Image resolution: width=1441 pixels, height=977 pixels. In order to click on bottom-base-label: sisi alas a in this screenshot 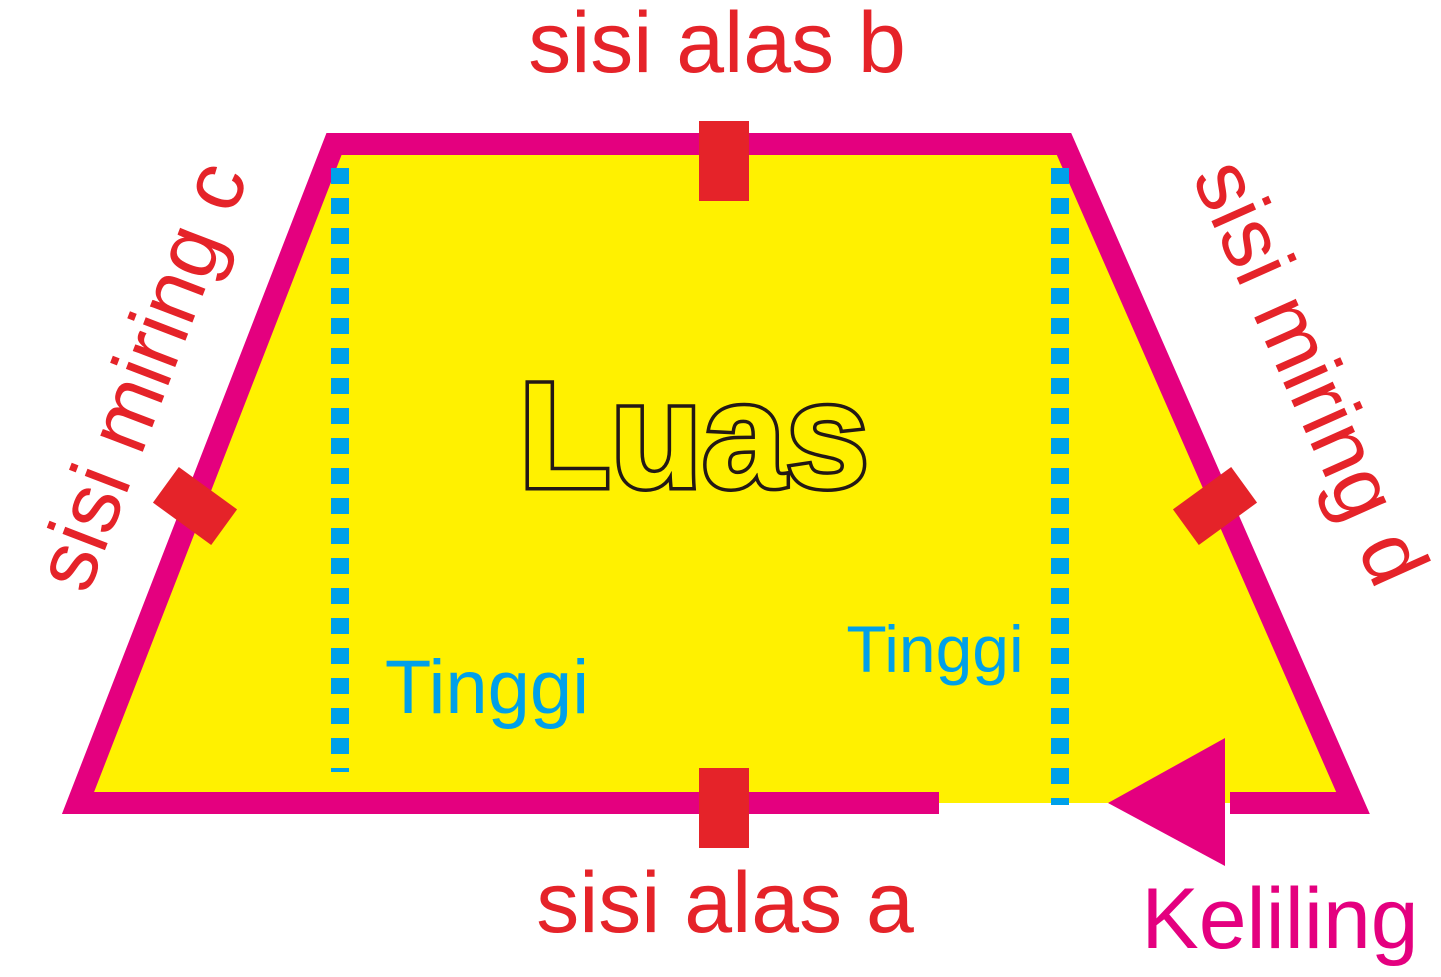, I will do `click(725, 903)`.